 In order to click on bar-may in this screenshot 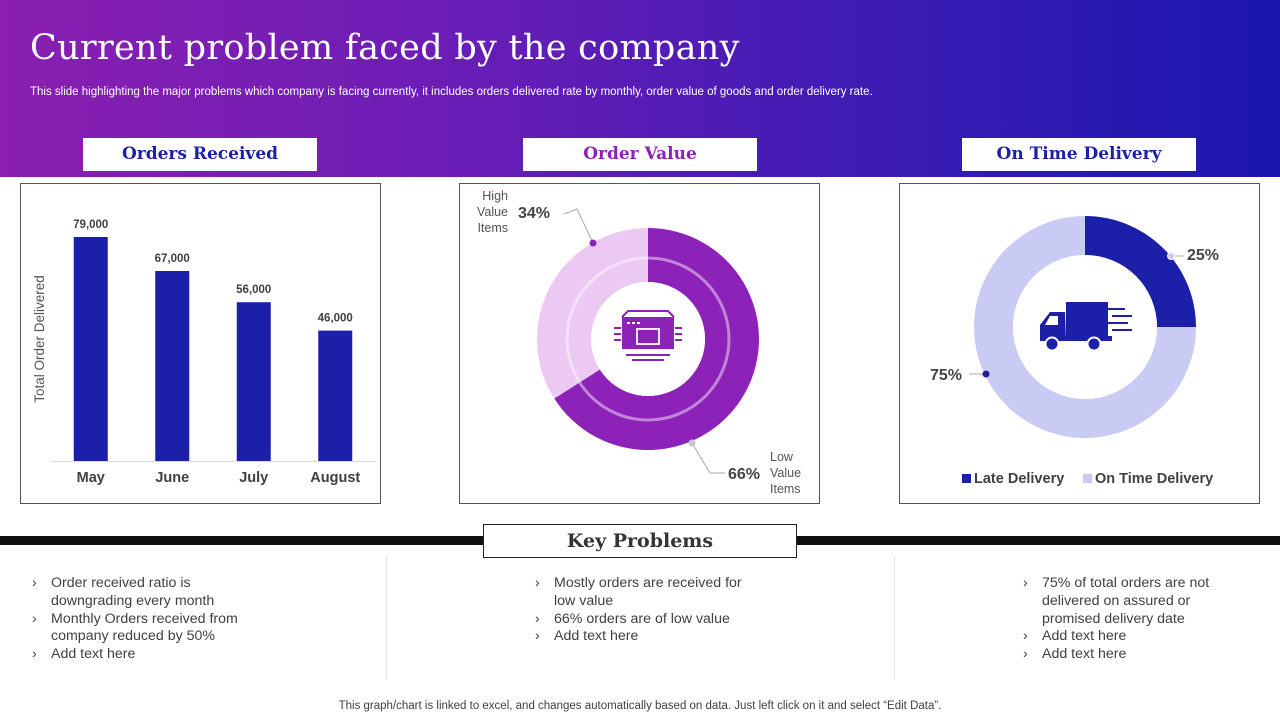, I will do `click(90, 349)`.